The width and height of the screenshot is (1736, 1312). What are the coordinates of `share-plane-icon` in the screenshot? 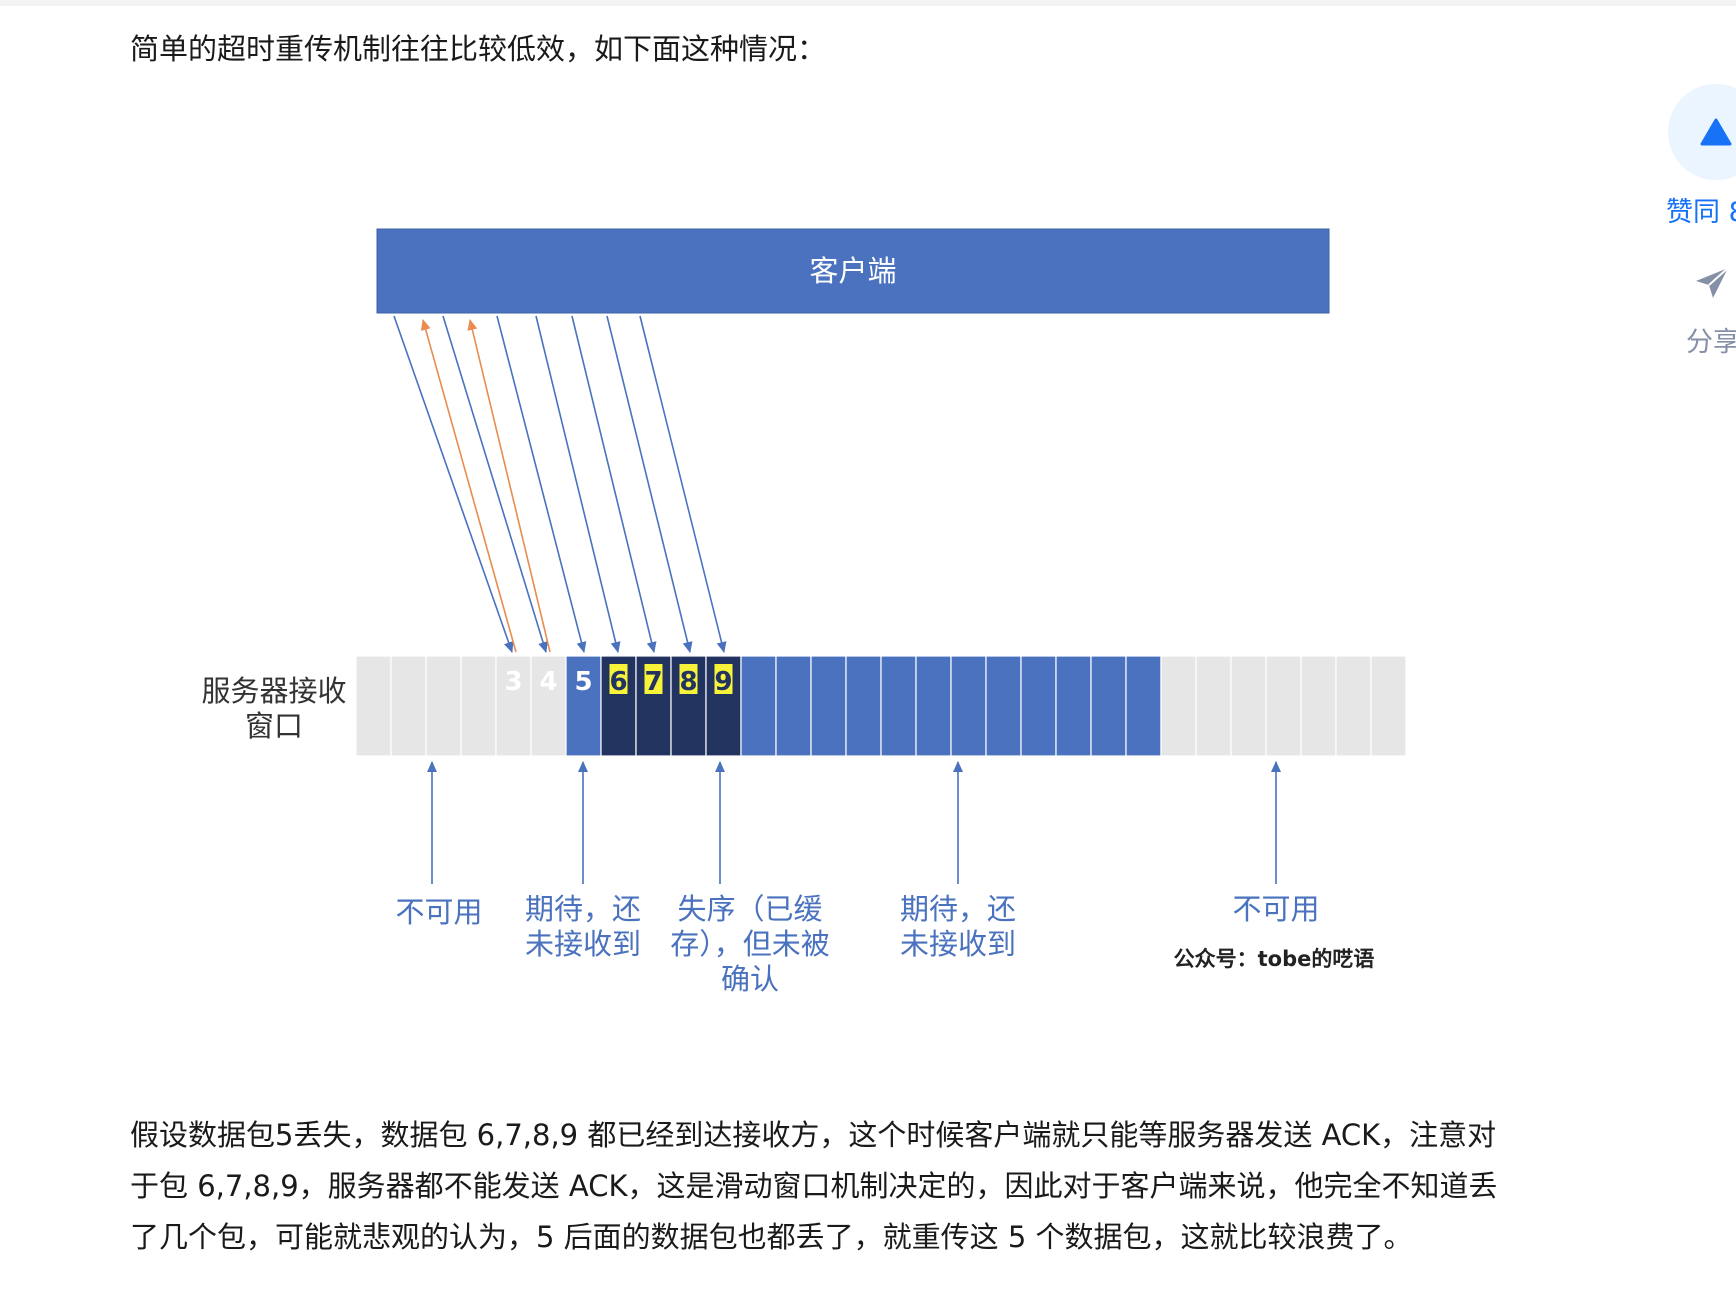 It's located at (1712, 284).